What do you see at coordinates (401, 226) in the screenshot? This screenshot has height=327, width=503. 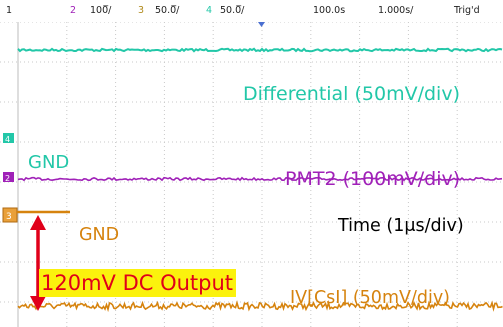 I see `time-scale-label: Time (1μs/div)` at bounding box center [401, 226].